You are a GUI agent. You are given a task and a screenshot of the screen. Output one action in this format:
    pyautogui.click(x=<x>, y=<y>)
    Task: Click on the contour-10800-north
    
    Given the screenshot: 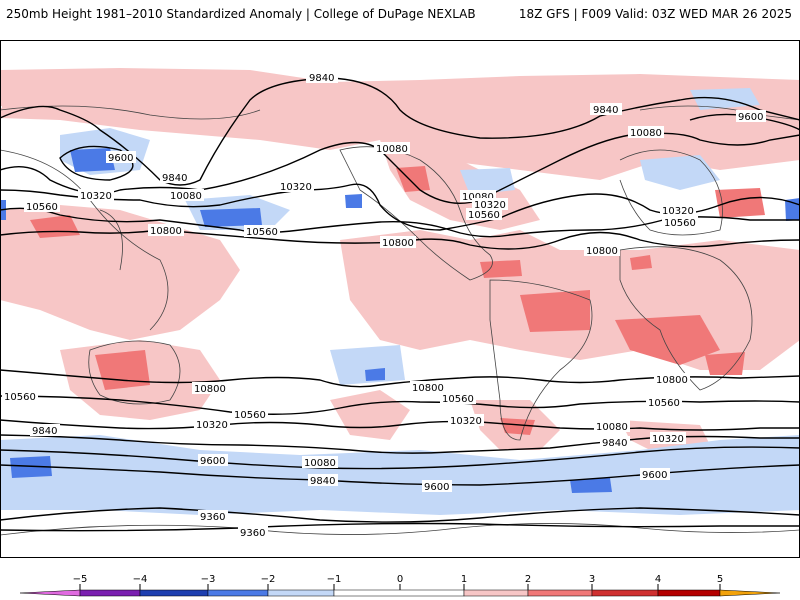 What is the action you would take?
    pyautogui.click(x=400, y=239)
    